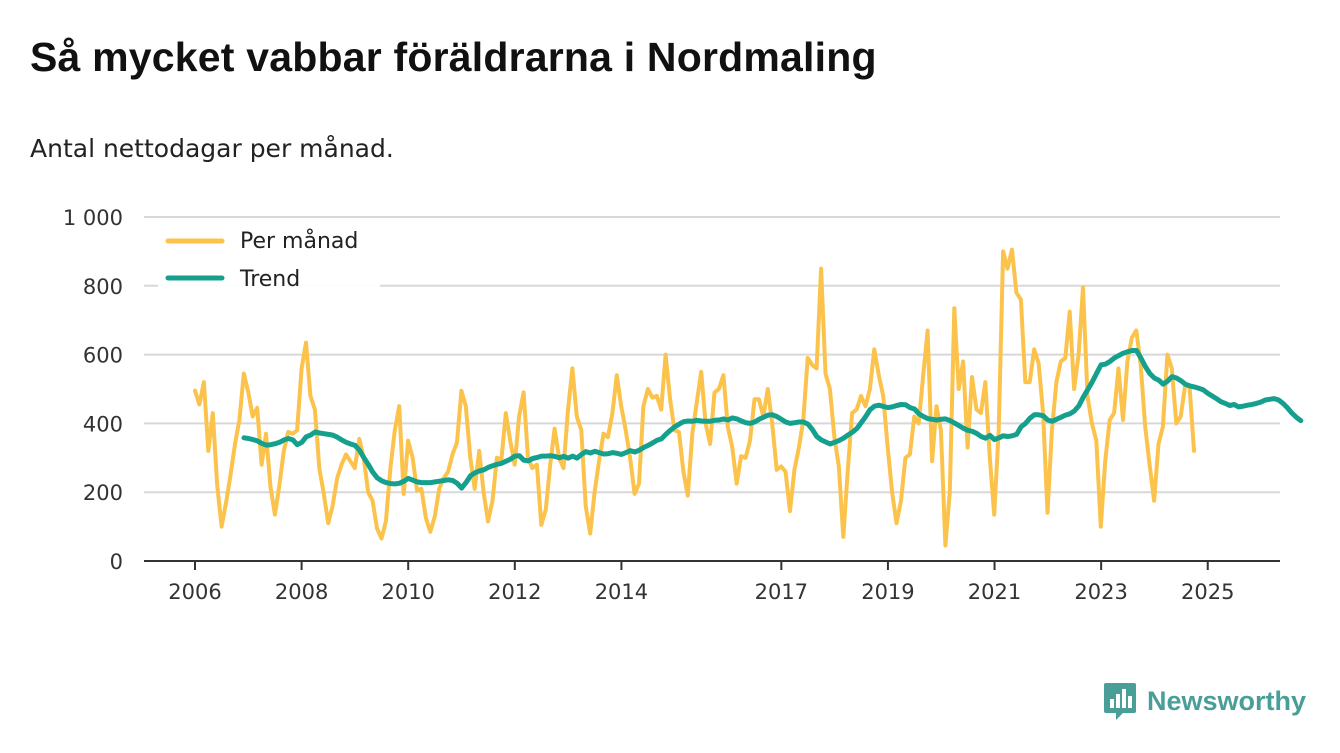 The image size is (1340, 753). I want to click on bar-chart-chat-icon, so click(1119, 701).